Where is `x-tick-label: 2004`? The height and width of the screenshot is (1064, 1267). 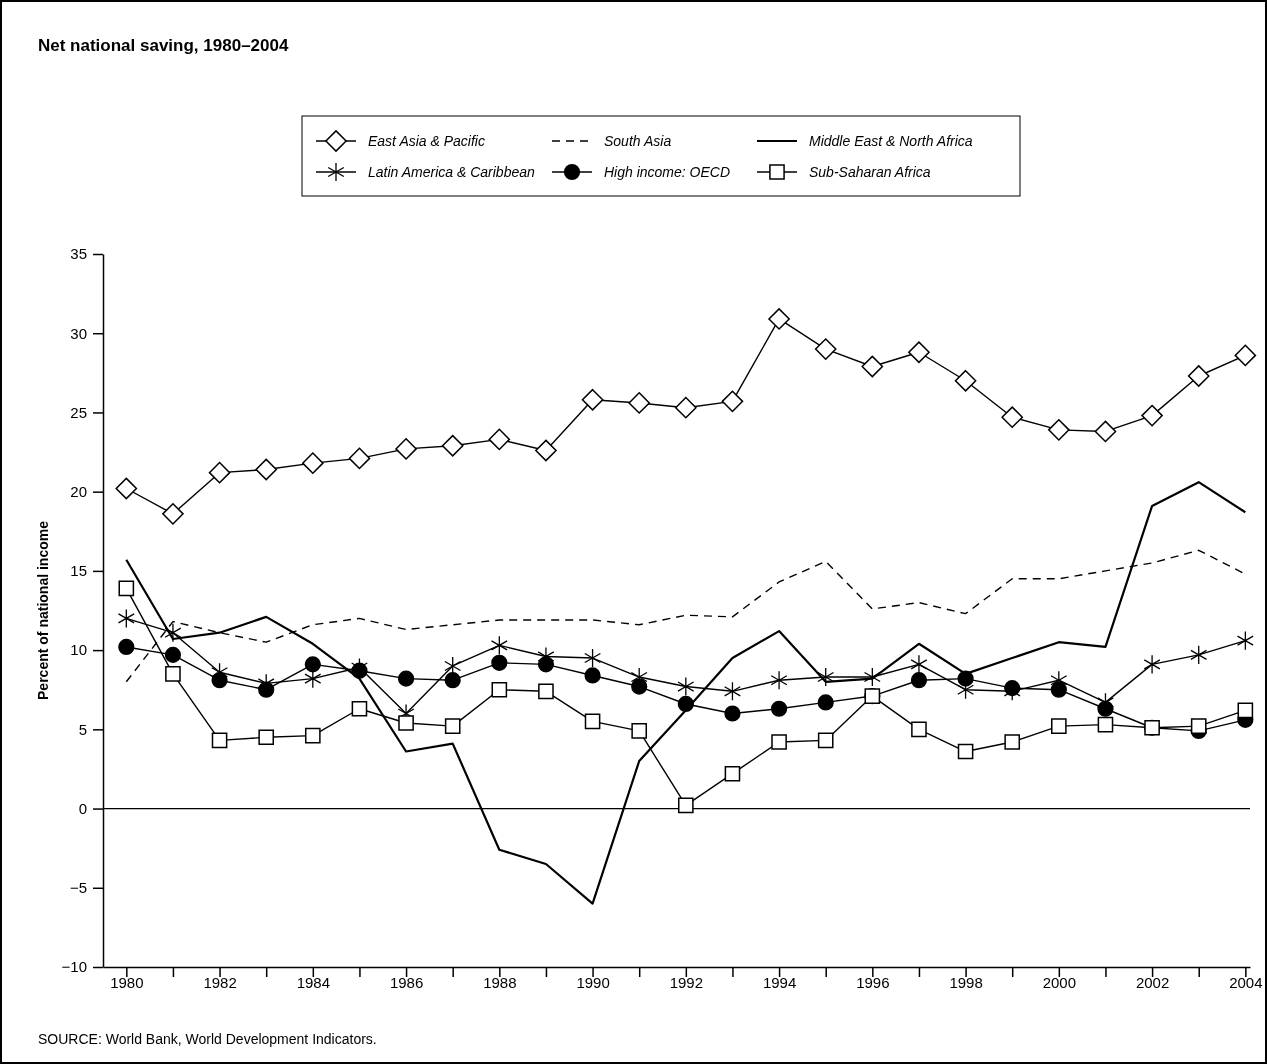 x-tick-label: 2004 is located at coordinates (1246, 982).